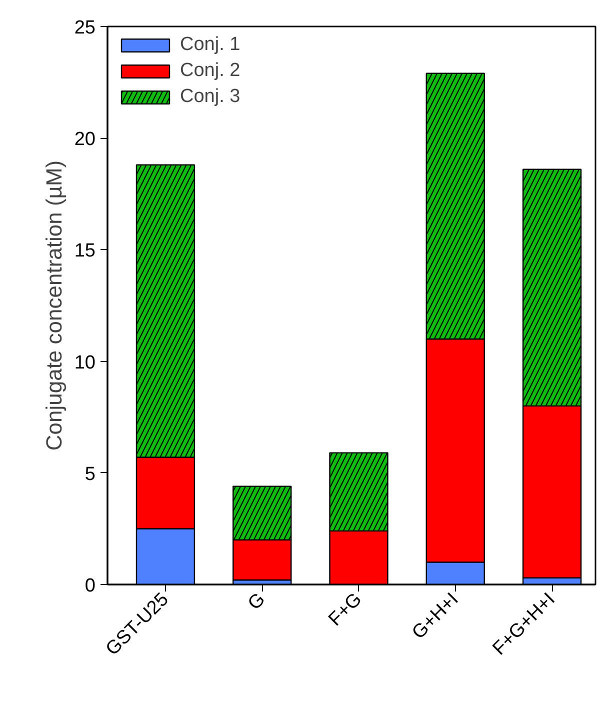 The width and height of the screenshot is (597, 706). What do you see at coordinates (53, 305) in the screenshot?
I see `y-axis-title: Conjugate concentration (µM)` at bounding box center [53, 305].